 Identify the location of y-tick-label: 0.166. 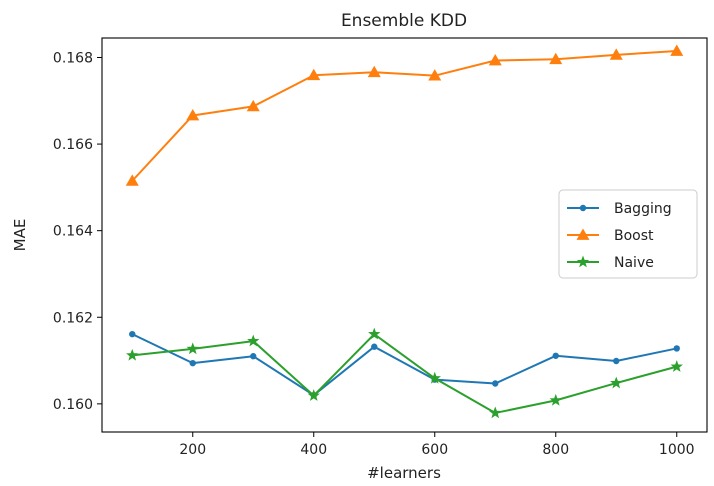
(73, 145).